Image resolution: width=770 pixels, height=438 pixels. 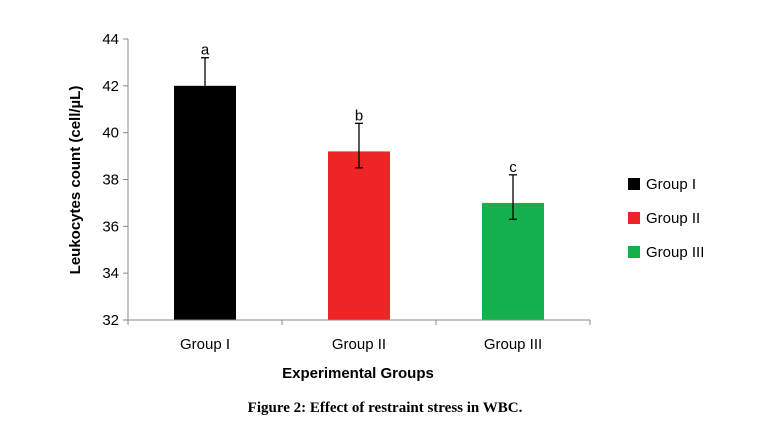 What do you see at coordinates (675, 252) in the screenshot?
I see `legend-label: Group III` at bounding box center [675, 252].